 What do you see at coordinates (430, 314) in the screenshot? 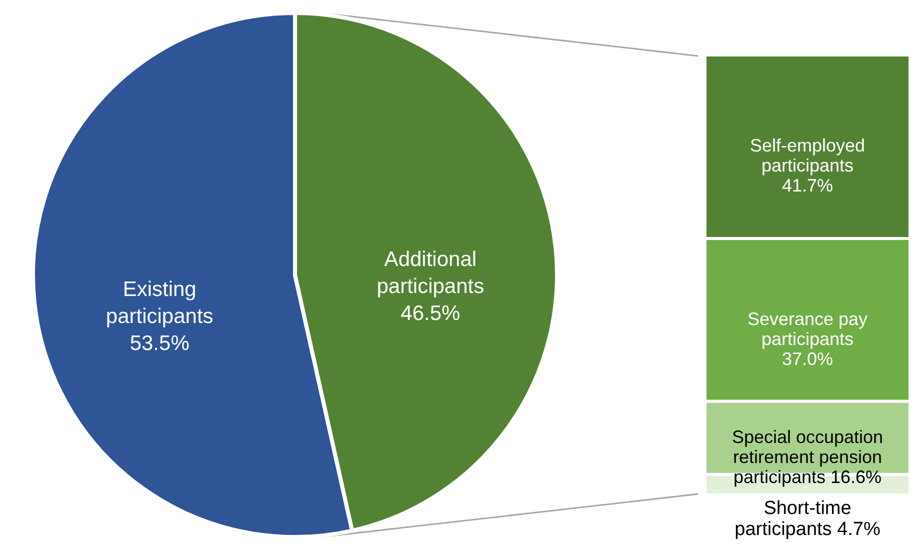
I see `data-label: 46.5%` at bounding box center [430, 314].